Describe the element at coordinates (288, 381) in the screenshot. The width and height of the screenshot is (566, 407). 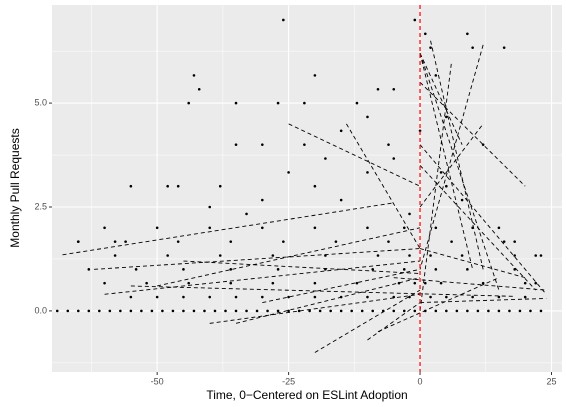
I see `x-tick-label: -25` at that location.